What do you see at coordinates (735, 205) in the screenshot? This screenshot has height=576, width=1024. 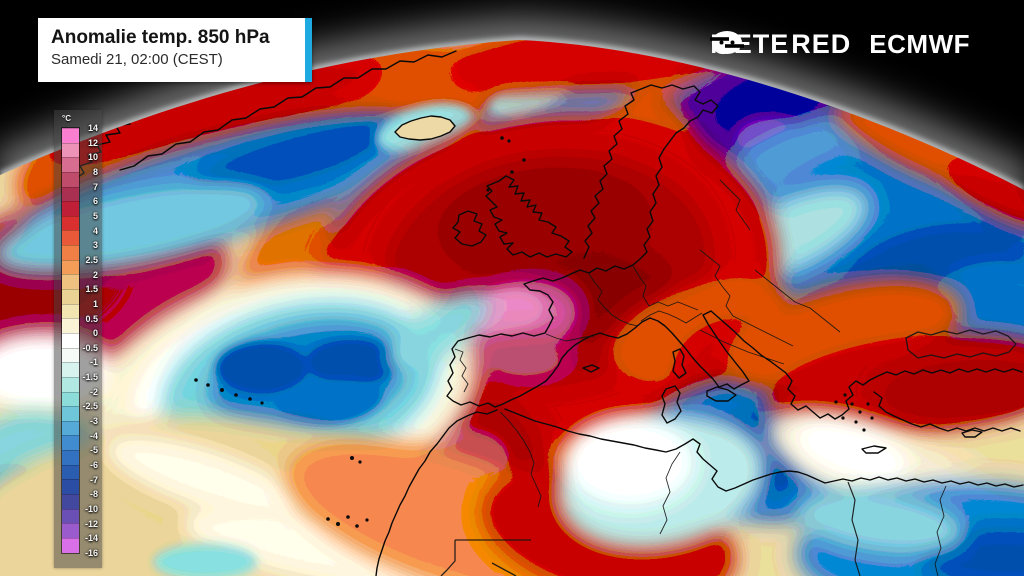 I see `border-finland-russia` at bounding box center [735, 205].